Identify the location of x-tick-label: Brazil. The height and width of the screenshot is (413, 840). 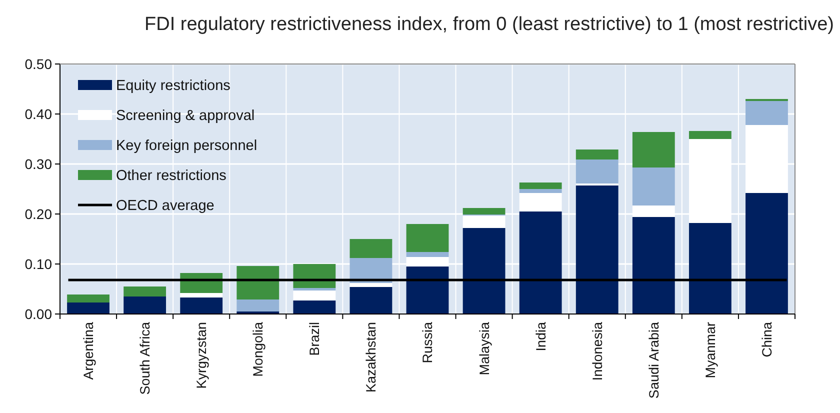
(314, 339).